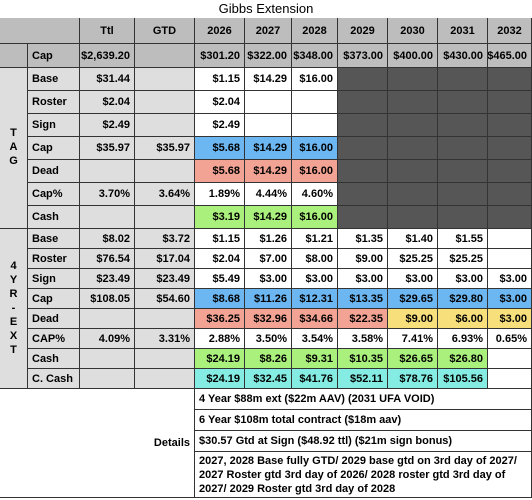 The width and height of the screenshot is (532, 500). What do you see at coordinates (463, 299) in the screenshot?
I see `value-cell: $29.80` at bounding box center [463, 299].